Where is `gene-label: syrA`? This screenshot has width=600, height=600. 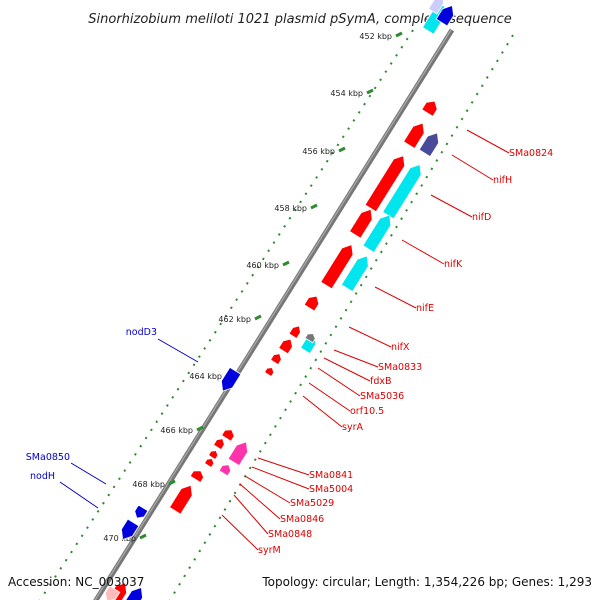
gene-label: syrA is located at coordinates (352, 427).